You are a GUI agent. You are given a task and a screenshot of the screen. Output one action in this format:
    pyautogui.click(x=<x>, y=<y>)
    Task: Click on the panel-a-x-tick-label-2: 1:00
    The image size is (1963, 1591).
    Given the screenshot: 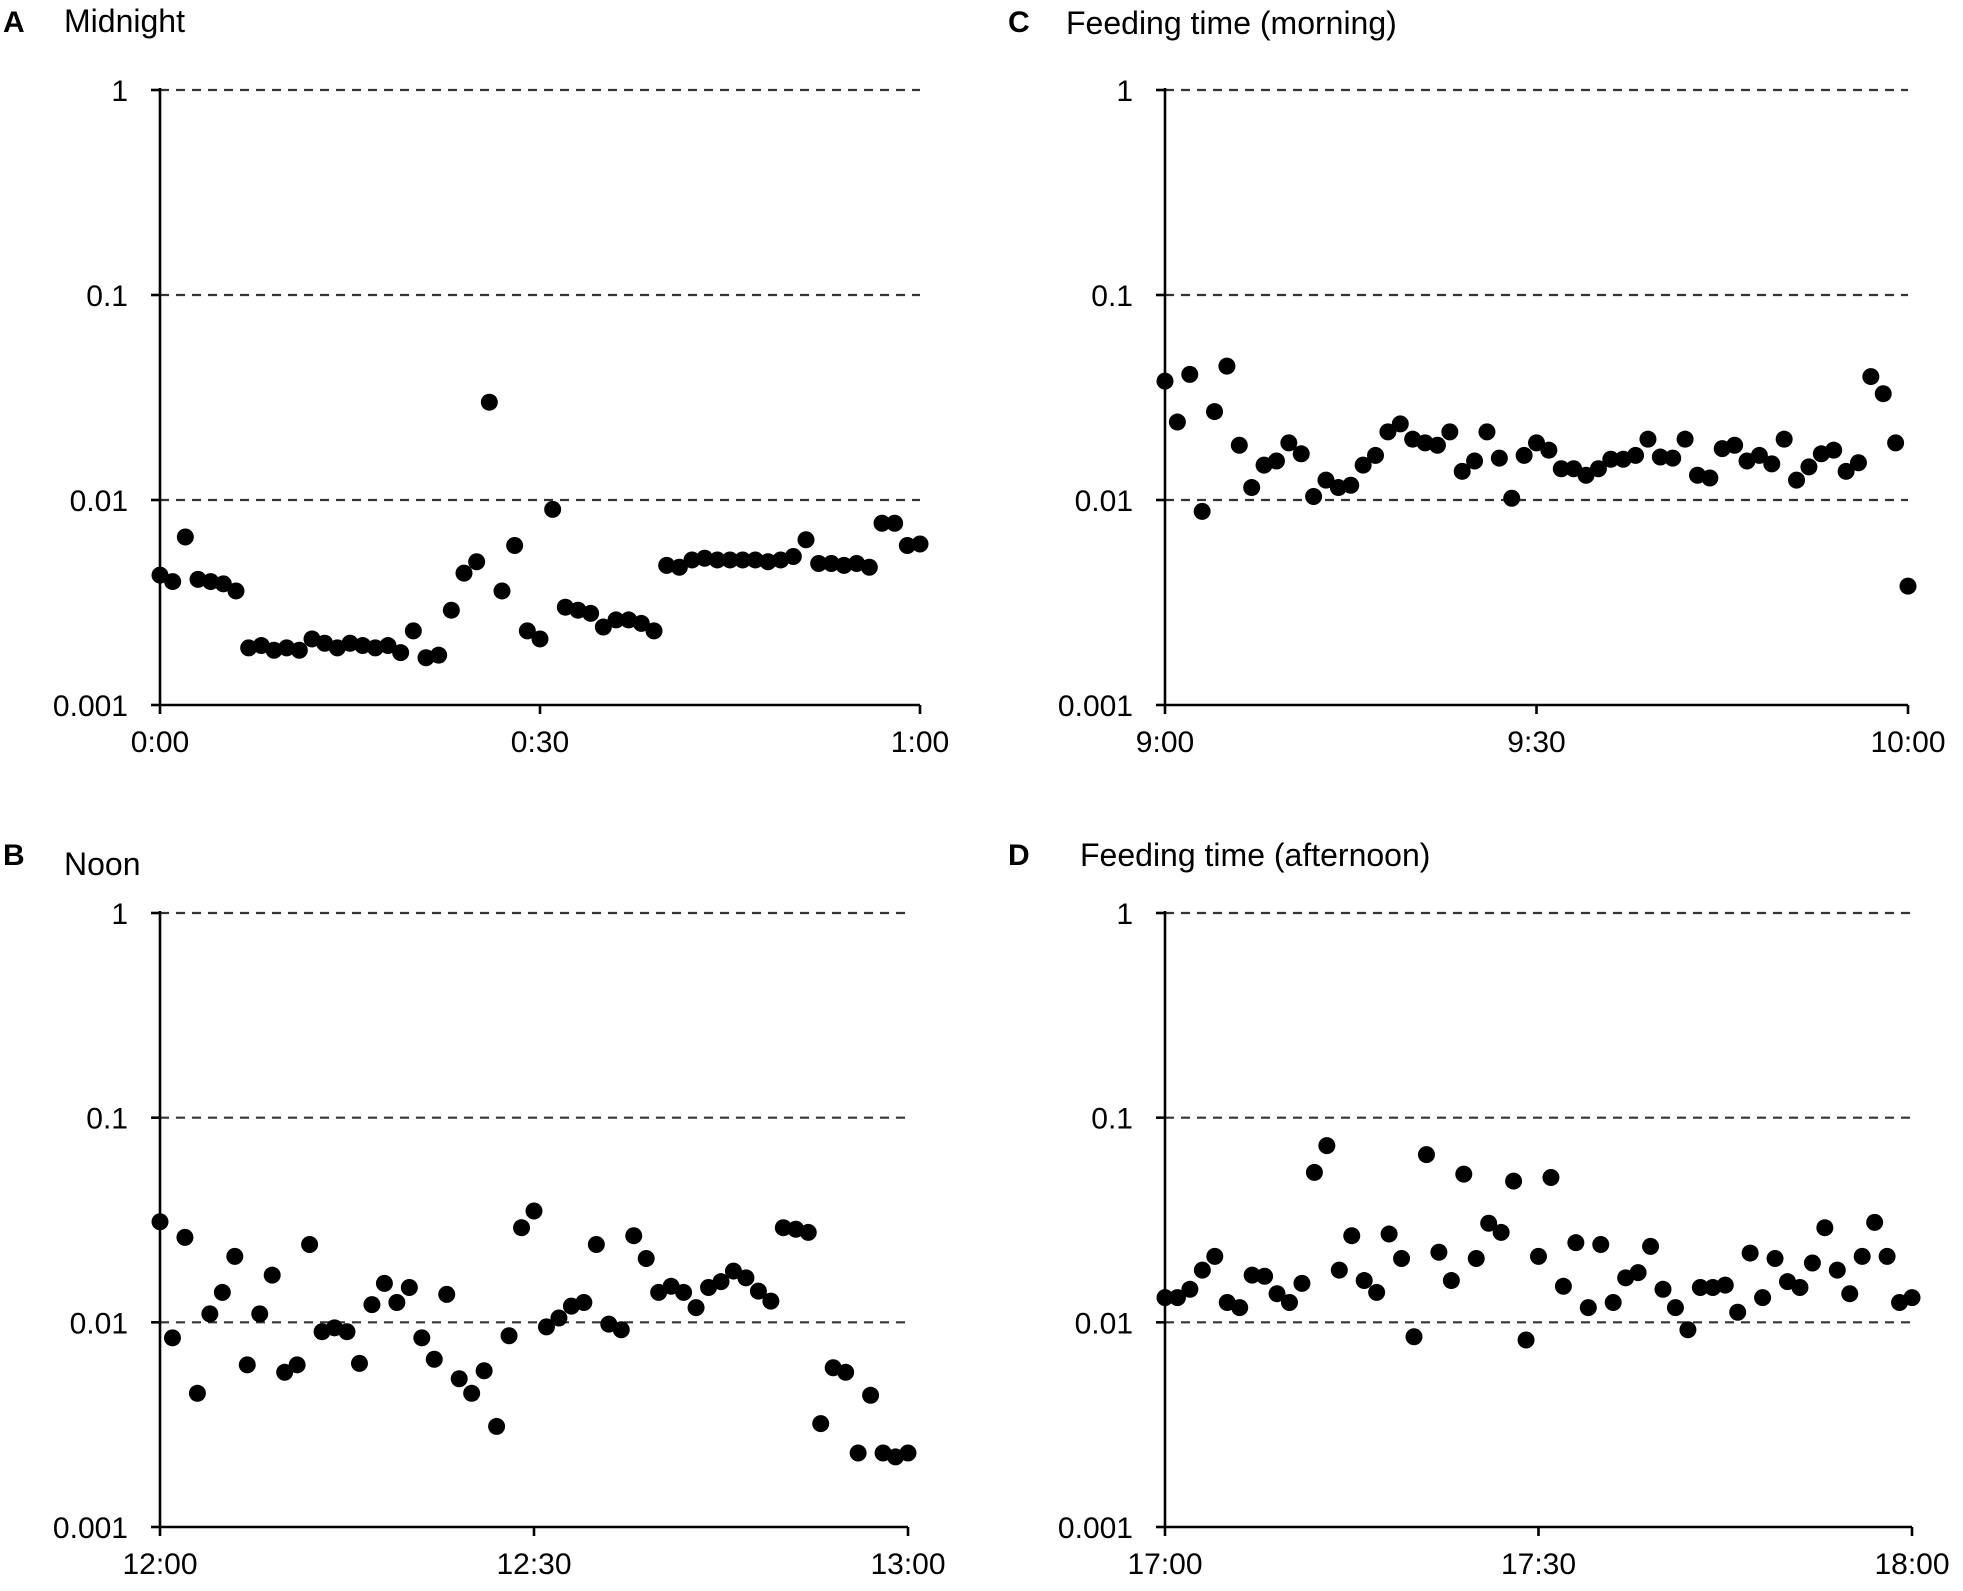 What is the action you would take?
    pyautogui.click(x=920, y=742)
    